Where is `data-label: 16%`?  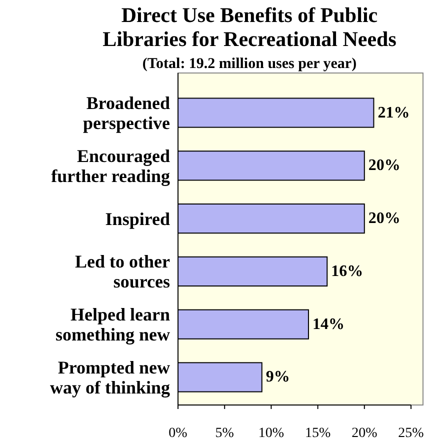
data-label: 16% is located at coordinates (347, 271).